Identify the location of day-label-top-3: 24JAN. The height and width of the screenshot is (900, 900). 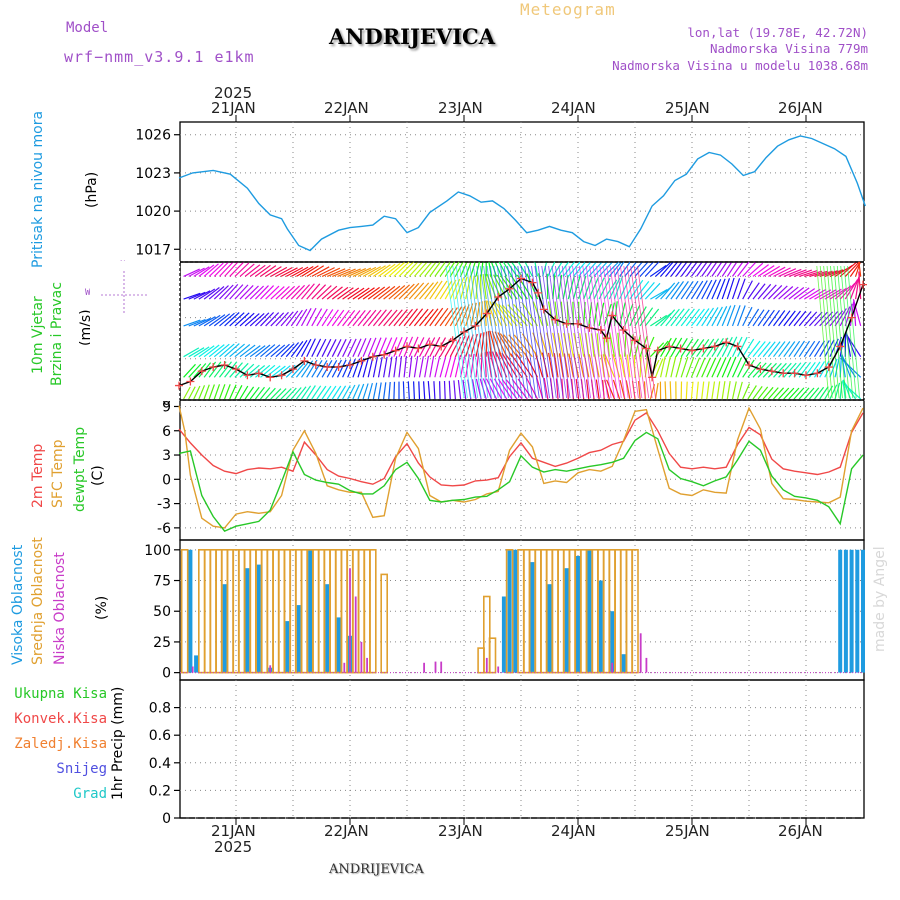
(573, 108).